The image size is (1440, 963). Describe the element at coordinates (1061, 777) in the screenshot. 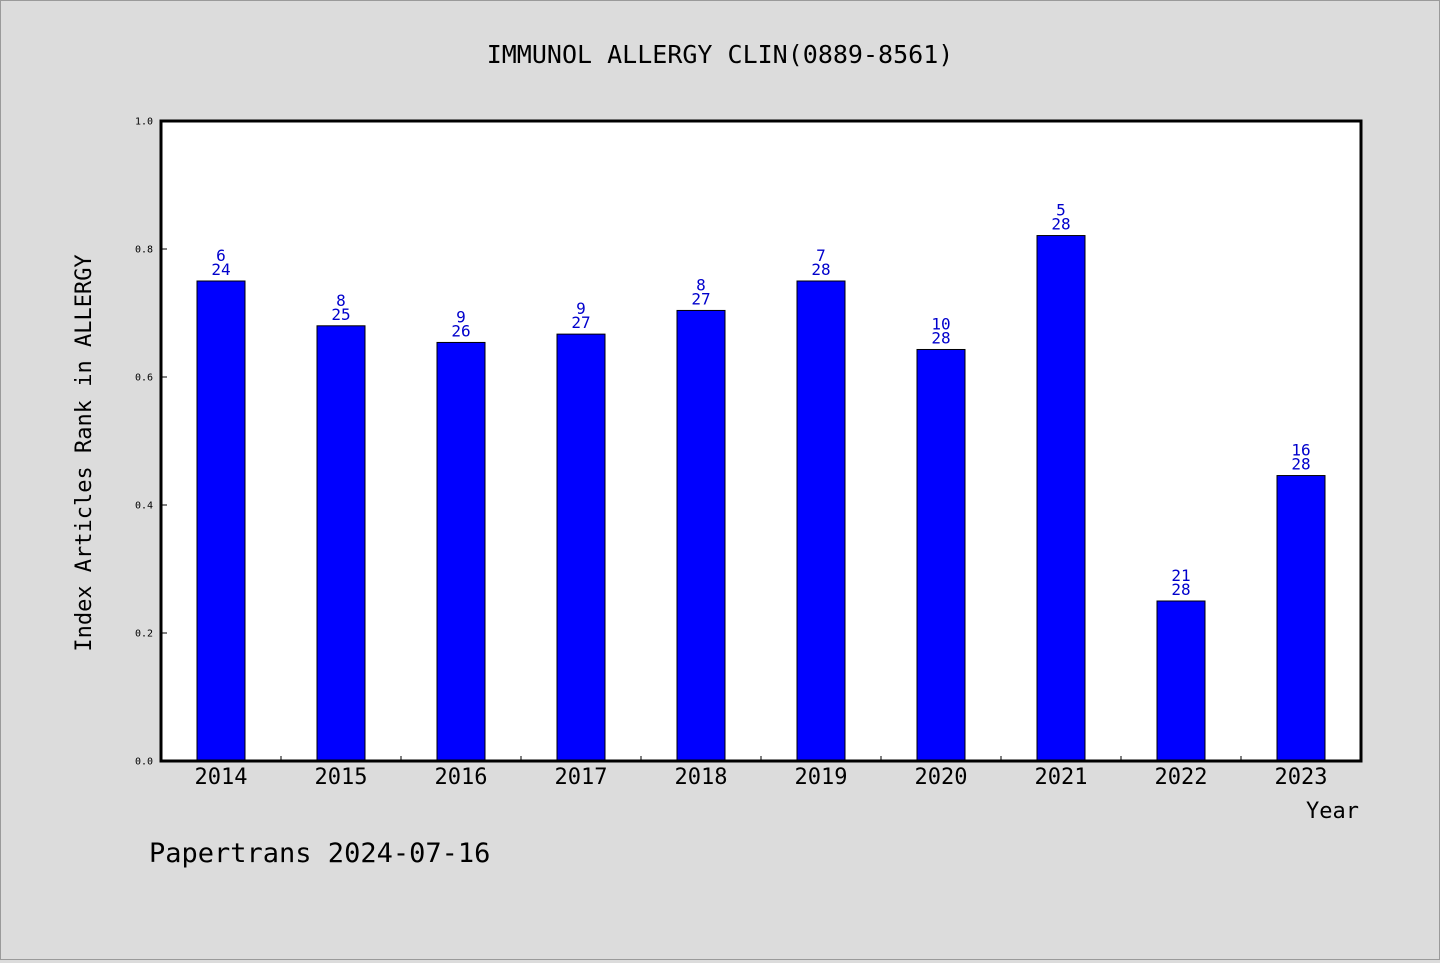

I see `x-tick-label-2021: 2021` at that location.